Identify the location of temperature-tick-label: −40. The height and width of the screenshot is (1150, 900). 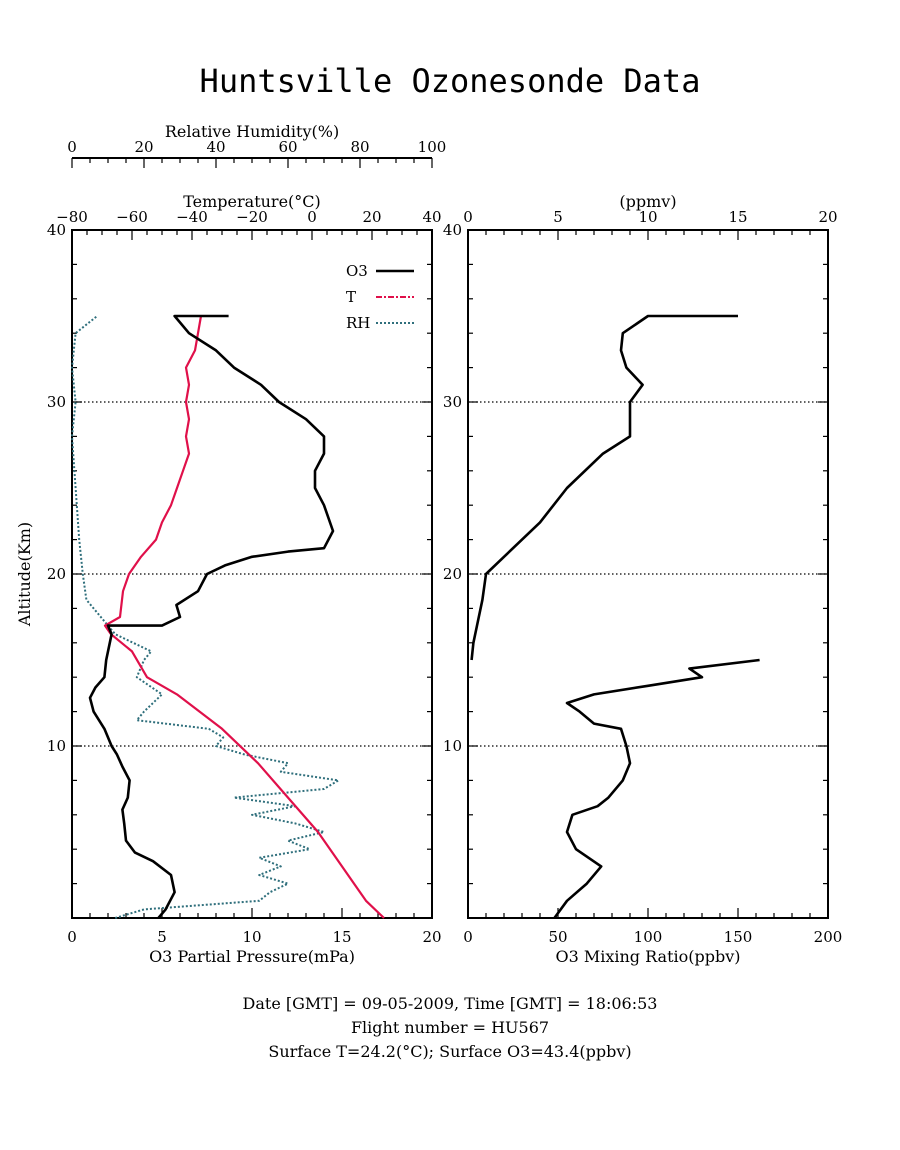
(192, 217).